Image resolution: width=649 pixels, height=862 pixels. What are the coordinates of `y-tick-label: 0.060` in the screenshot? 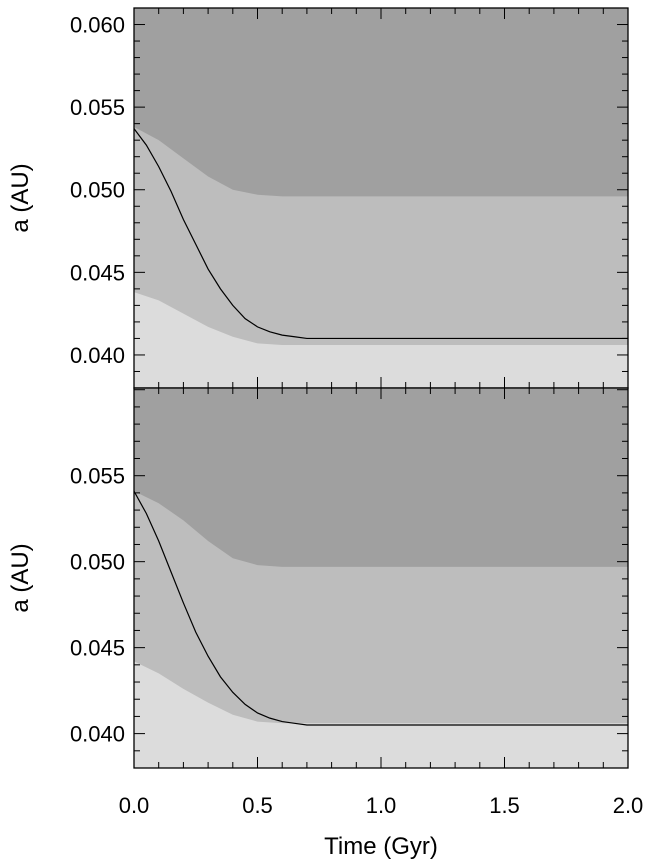 It's located at (97, 25).